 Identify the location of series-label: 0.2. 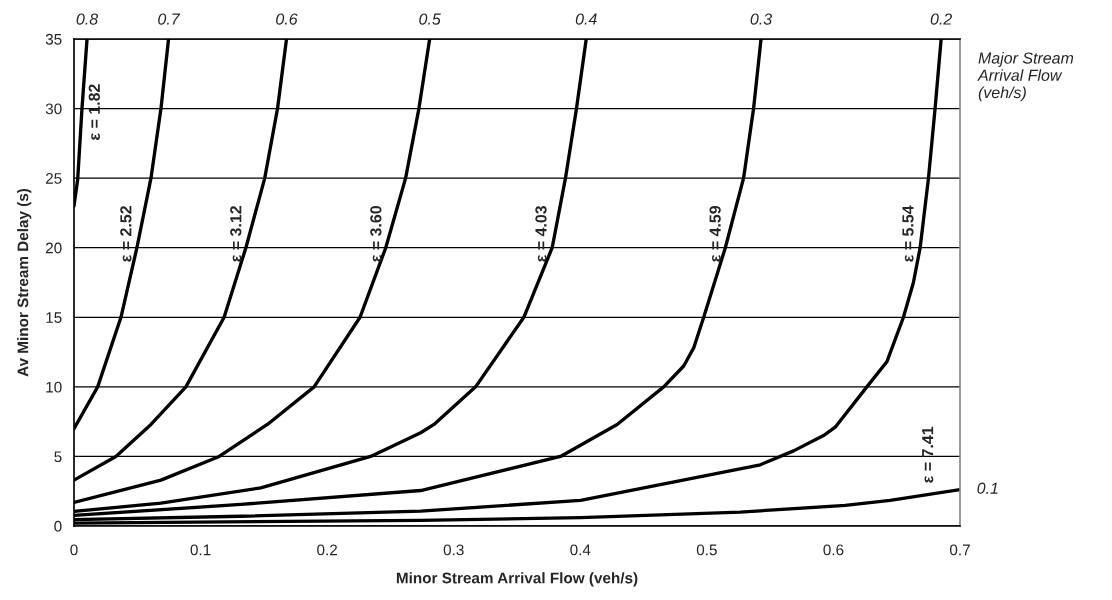
(941, 19).